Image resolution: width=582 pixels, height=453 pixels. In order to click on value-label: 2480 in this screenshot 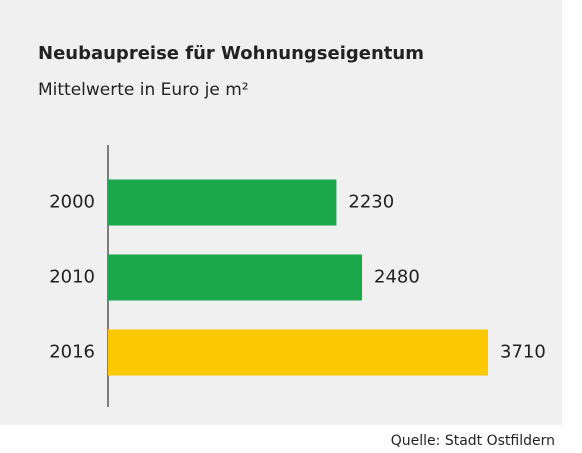, I will do `click(397, 277)`.